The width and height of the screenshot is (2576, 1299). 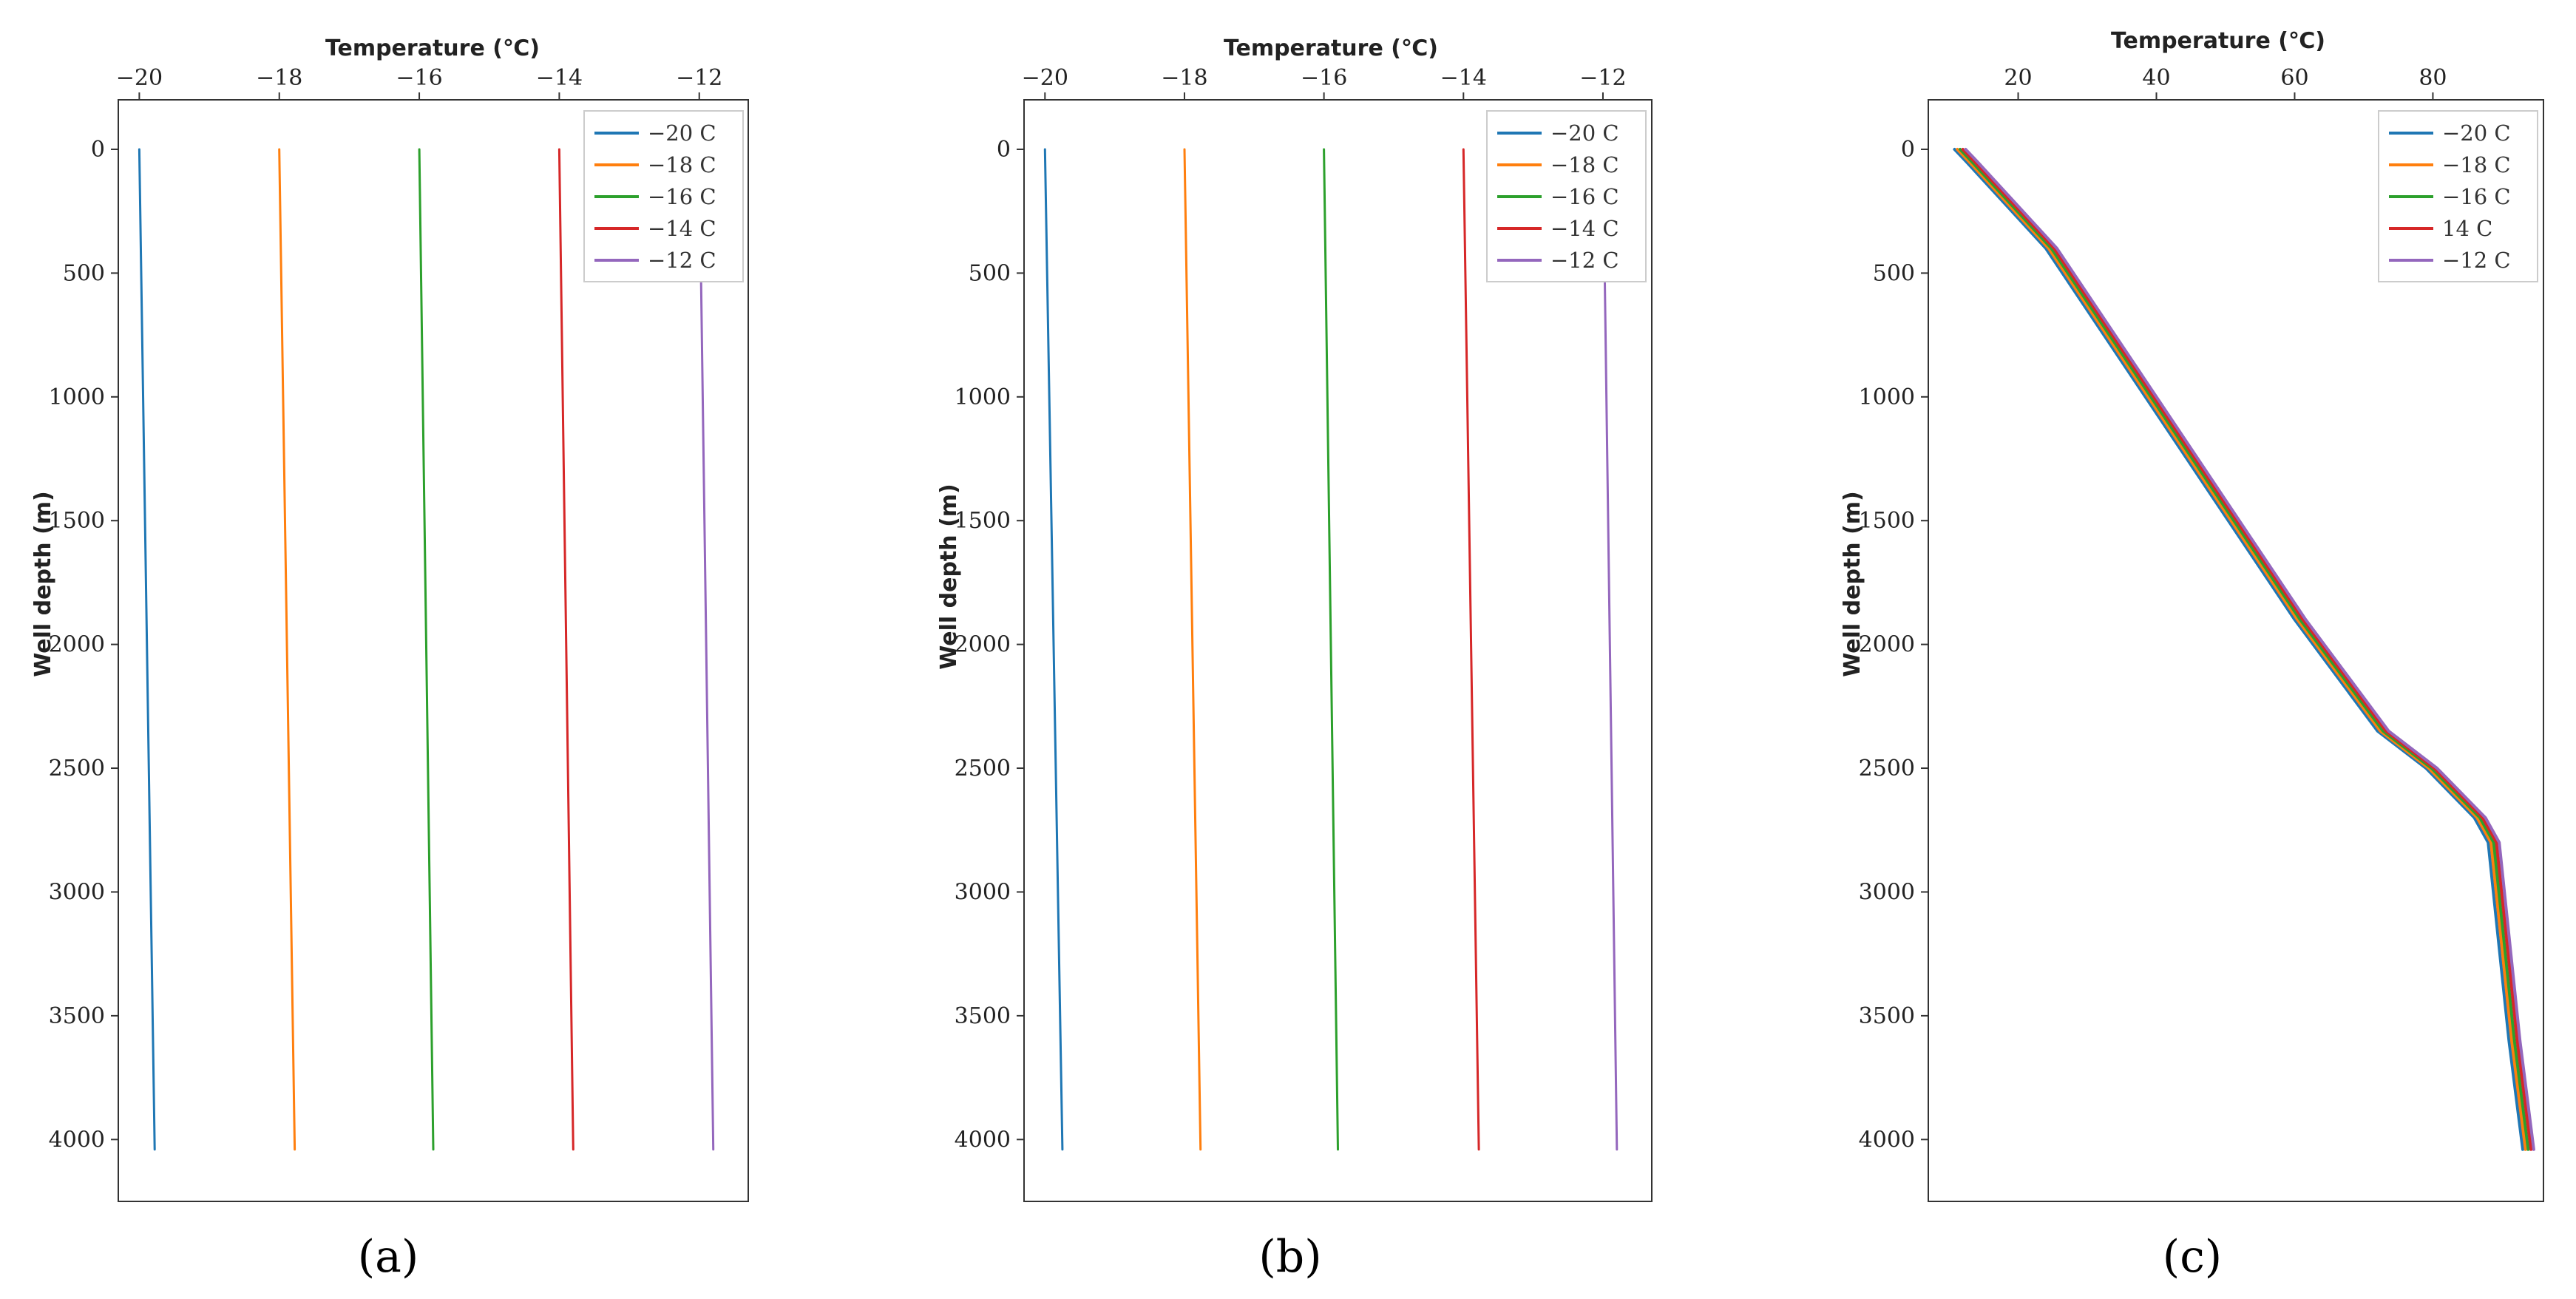 I want to click on x-tick-label: 40, so click(x=2156, y=78).